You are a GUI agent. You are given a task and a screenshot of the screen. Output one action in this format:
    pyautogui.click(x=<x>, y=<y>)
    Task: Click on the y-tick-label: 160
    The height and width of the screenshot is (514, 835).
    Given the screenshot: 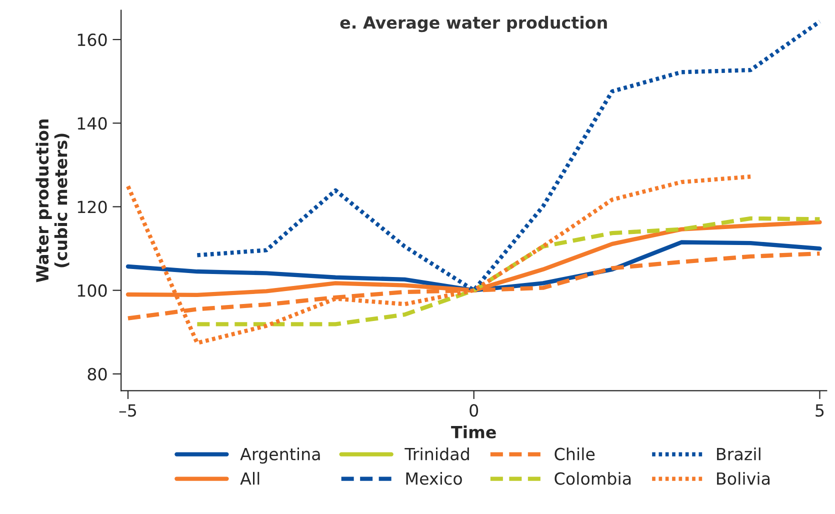 What is the action you would take?
    pyautogui.click(x=92, y=40)
    